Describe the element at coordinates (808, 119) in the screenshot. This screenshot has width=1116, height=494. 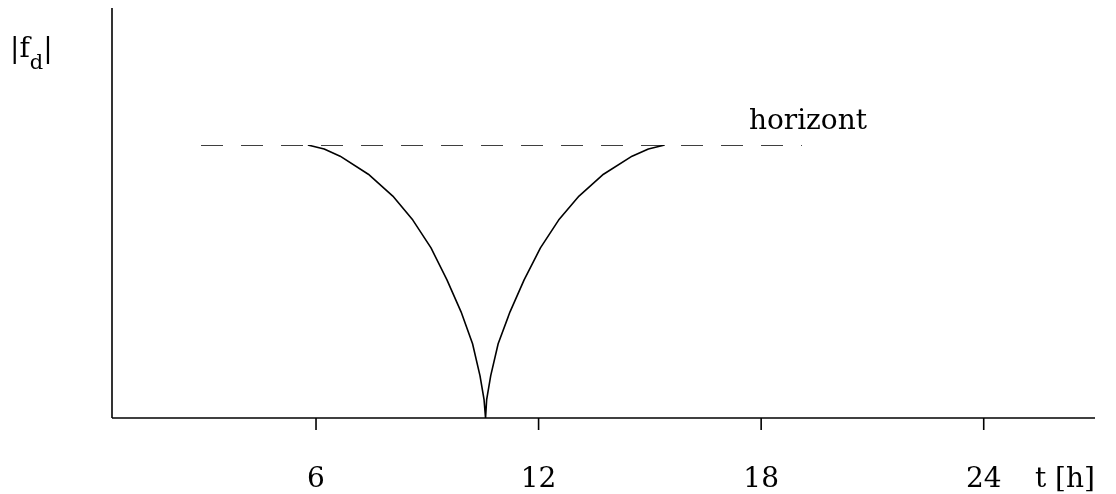
I see `series-label: horizont` at that location.